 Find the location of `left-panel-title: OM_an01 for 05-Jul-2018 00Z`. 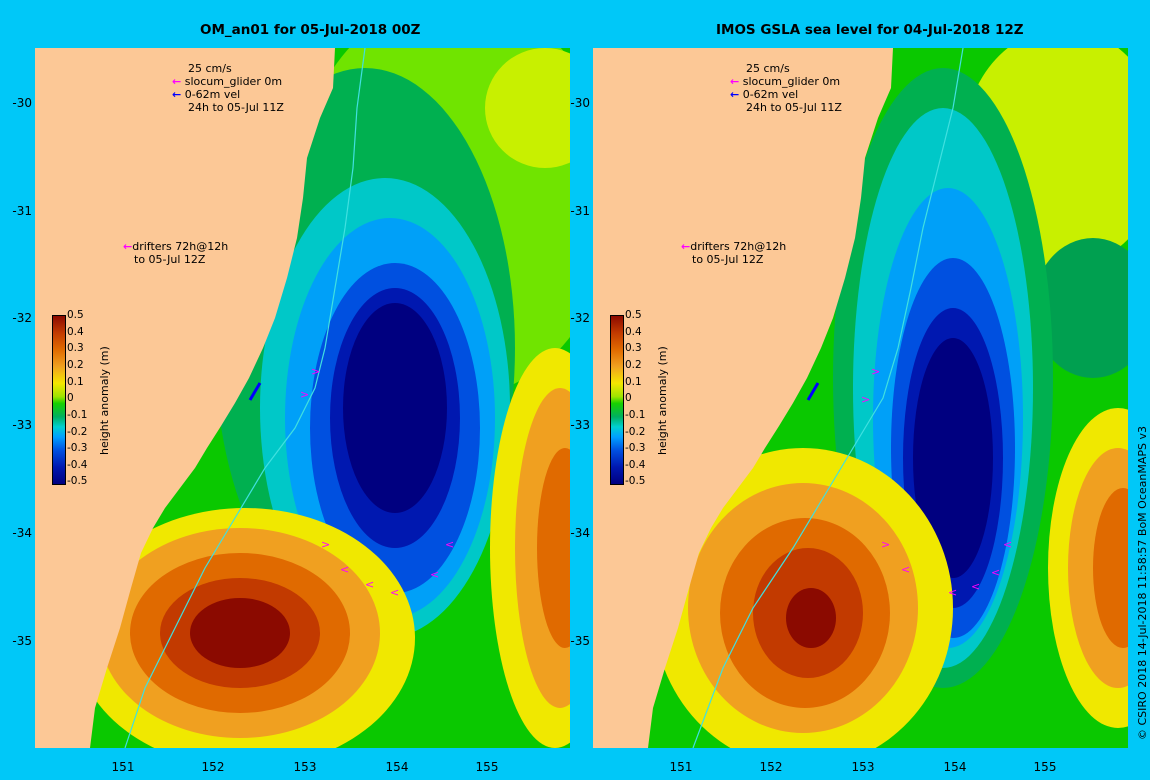

left-panel-title: OM_an01 for 05-Jul-2018 00Z is located at coordinates (310, 30).